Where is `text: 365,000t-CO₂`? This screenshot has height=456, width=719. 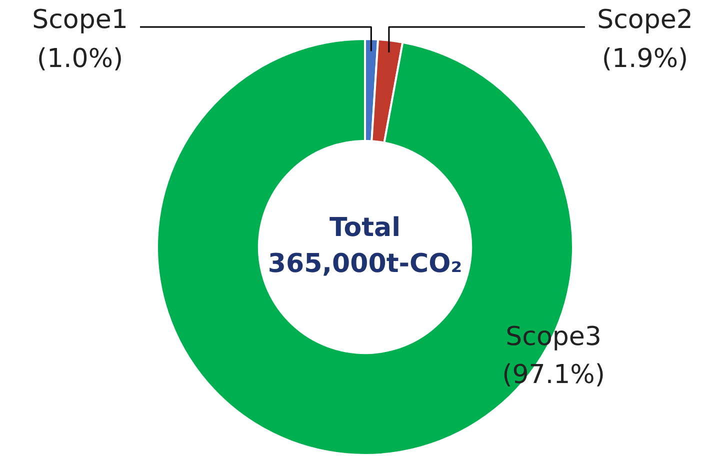
text: 365,000t-CO₂ is located at coordinates (365, 263).